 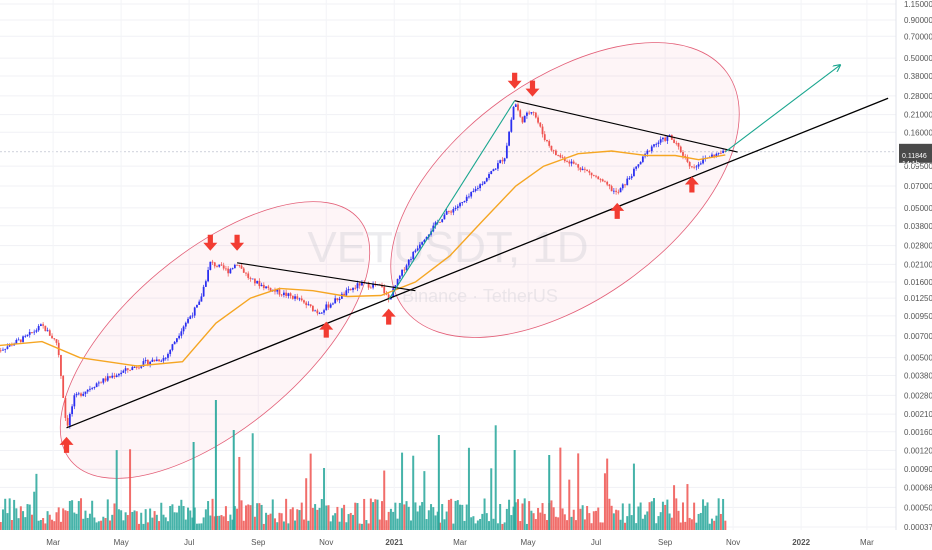 I want to click on down-arrow, so click(x=210, y=242).